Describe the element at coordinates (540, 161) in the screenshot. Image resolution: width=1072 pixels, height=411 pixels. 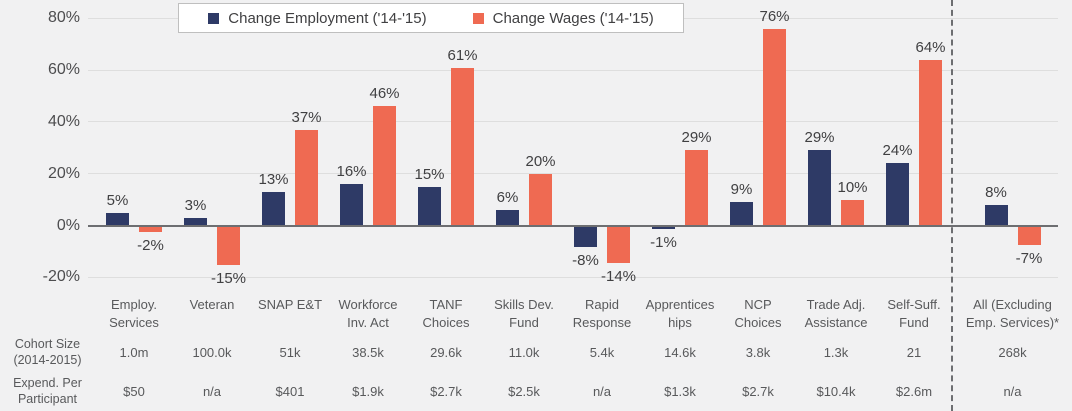
I see `value-label: 20%` at that location.